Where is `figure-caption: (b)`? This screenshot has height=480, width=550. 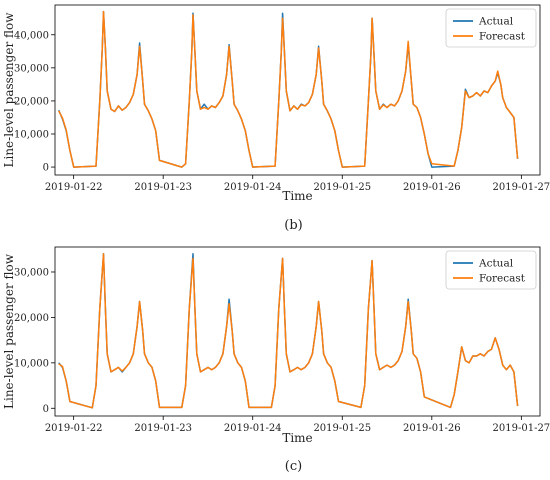 figure-caption: (b) is located at coordinates (293, 225).